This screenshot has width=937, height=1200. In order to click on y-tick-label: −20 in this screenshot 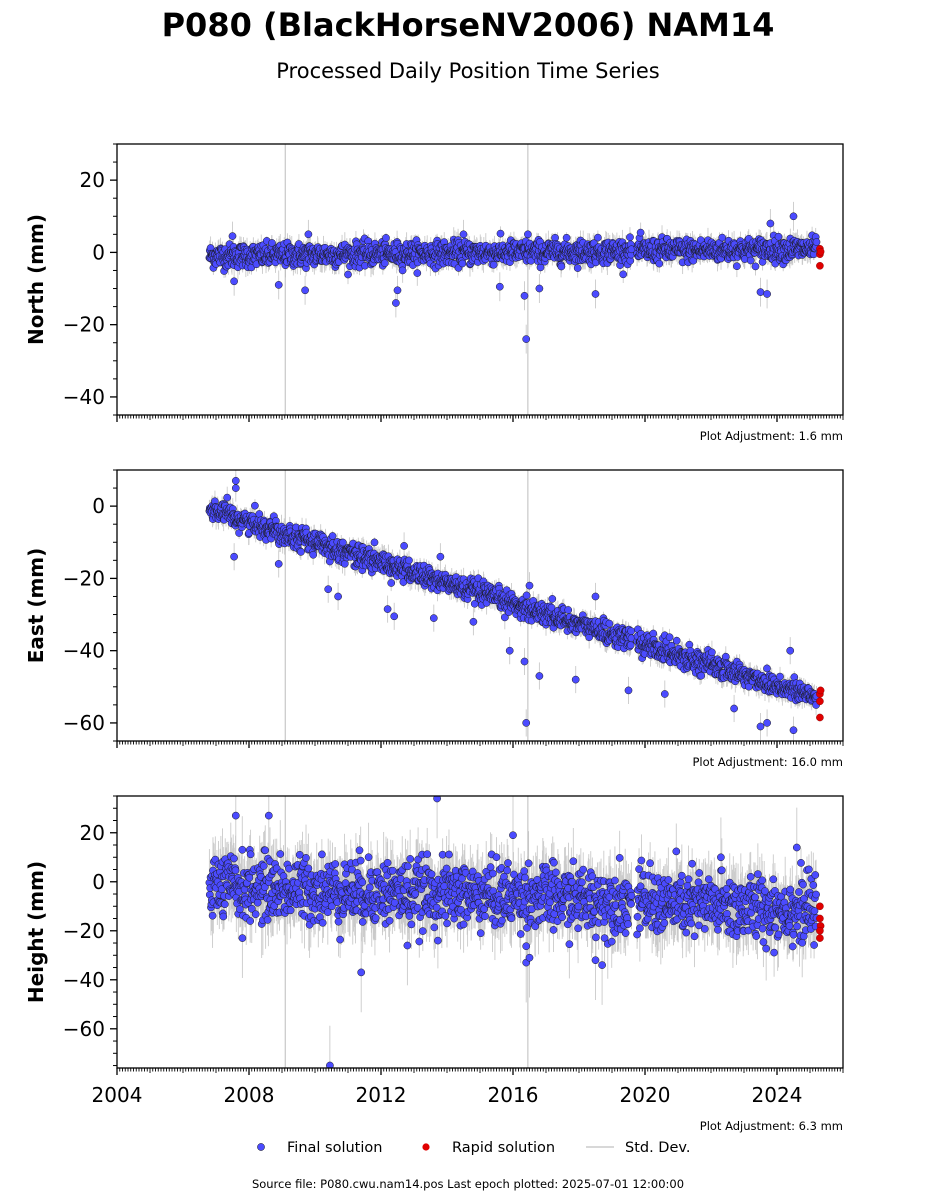, I will do `click(84, 325)`.